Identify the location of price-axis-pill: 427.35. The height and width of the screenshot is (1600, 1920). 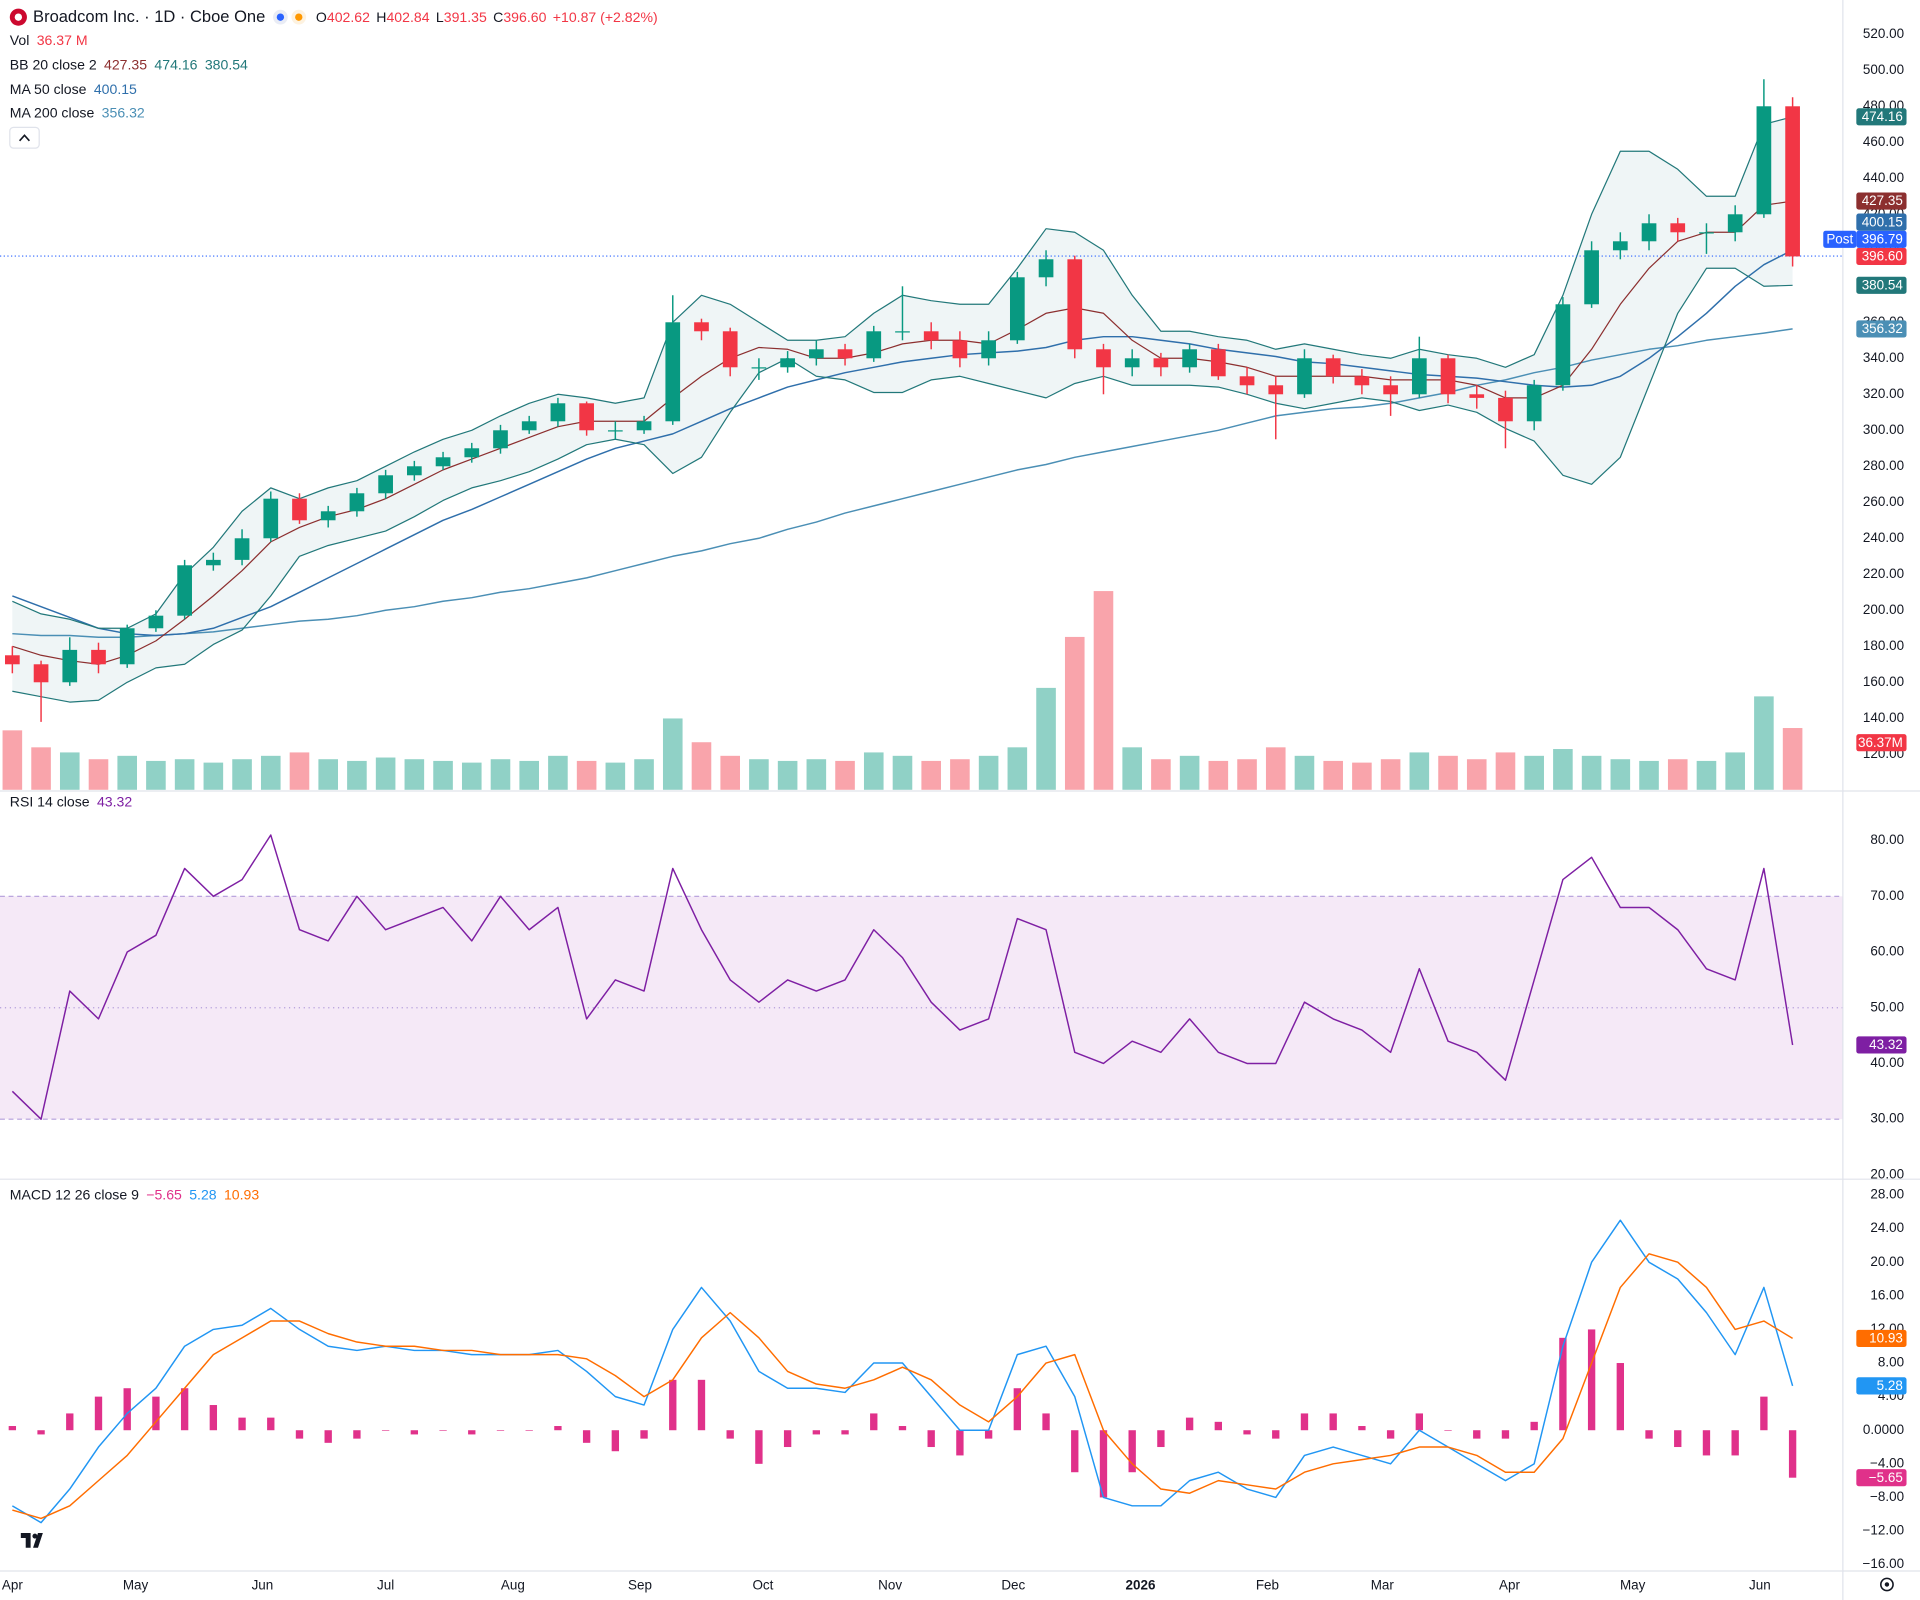
(1881, 201).